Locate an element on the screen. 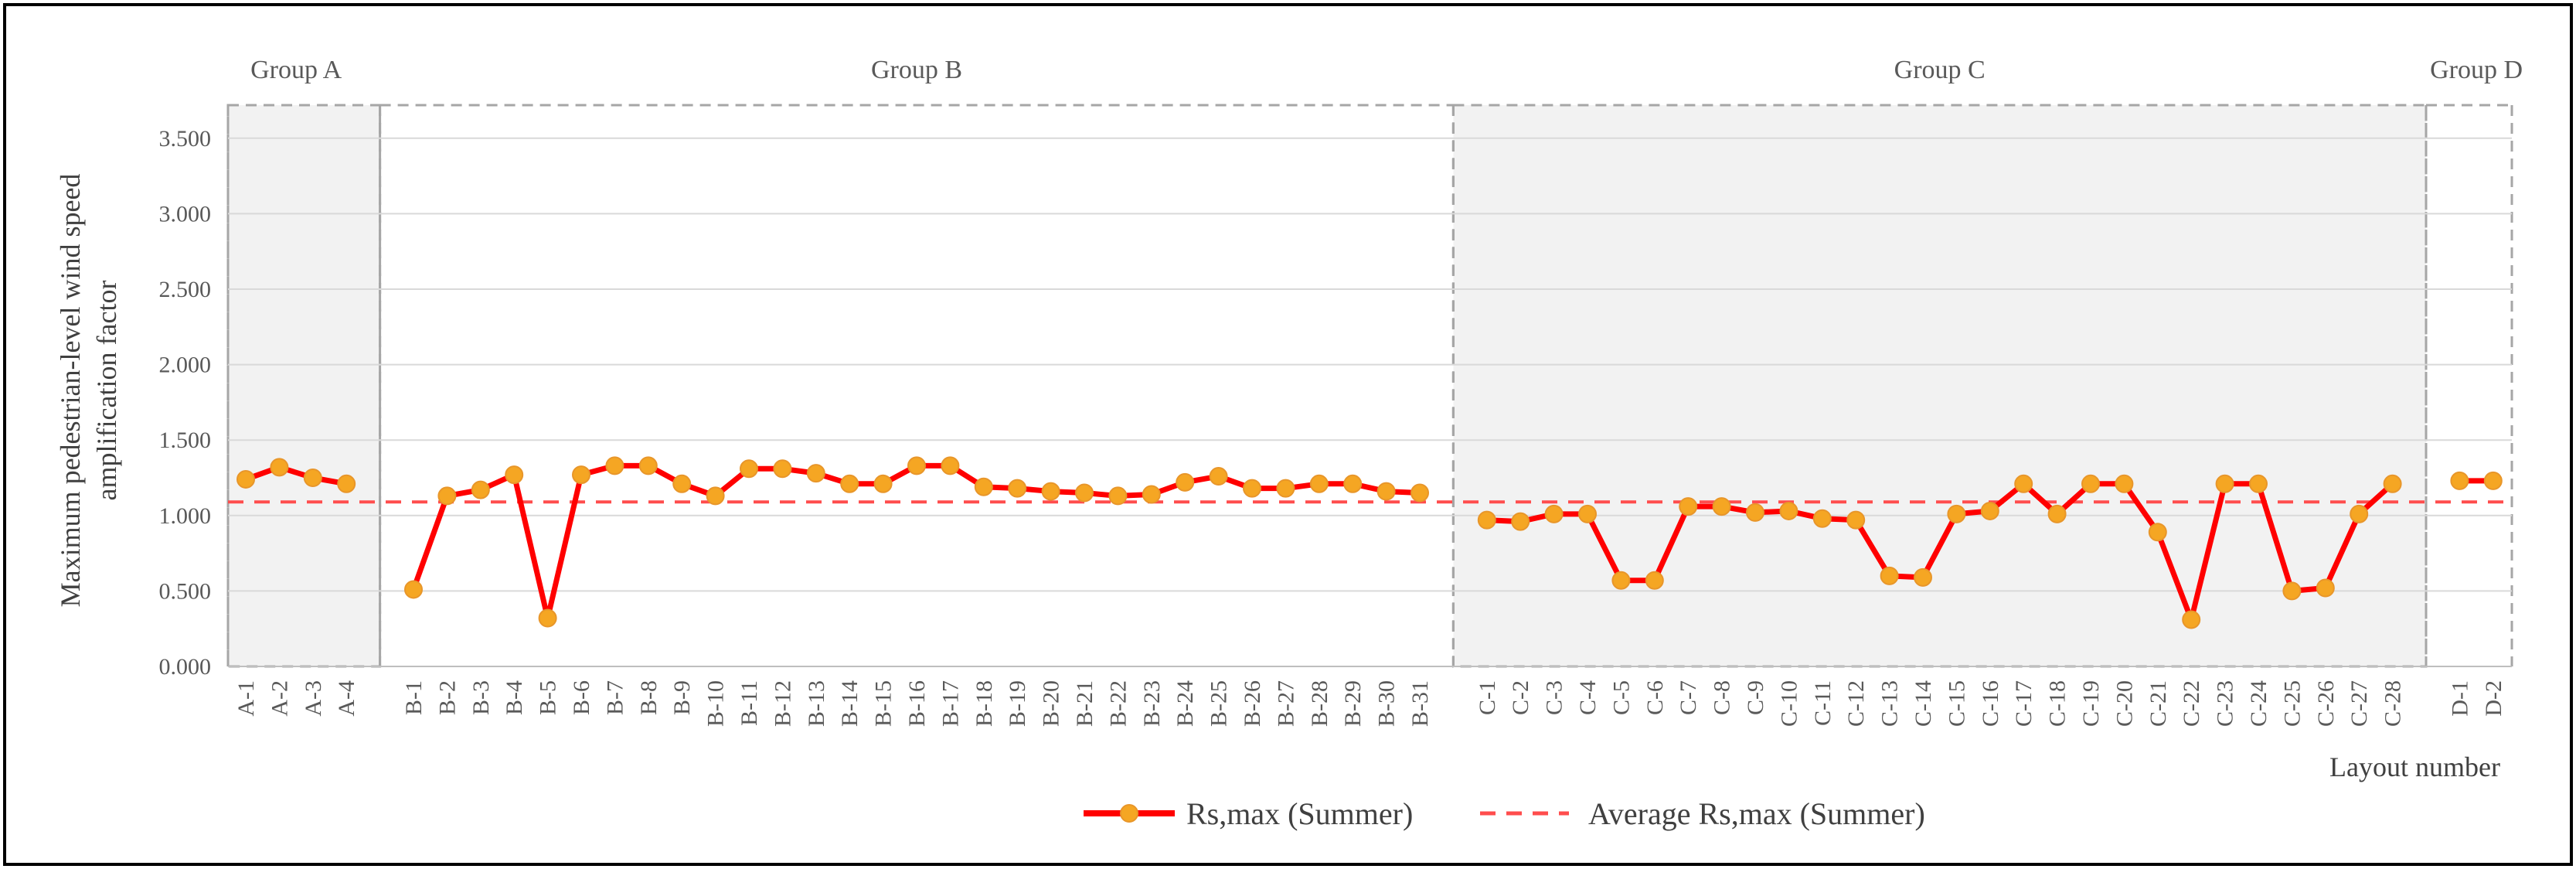 This screenshot has width=2576, height=869. x-tick-label: C-19 is located at coordinates (2091, 703).